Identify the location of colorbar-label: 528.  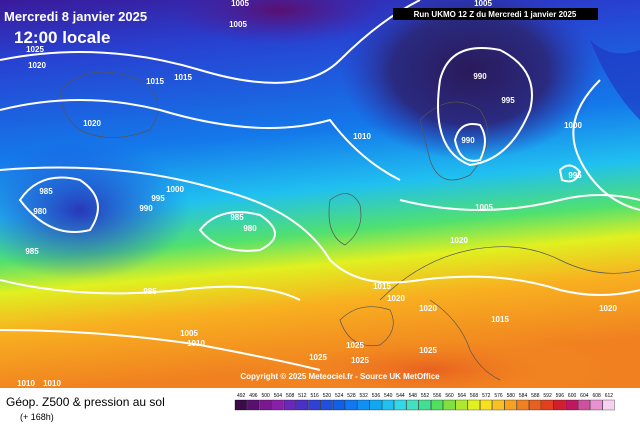
(351, 396).